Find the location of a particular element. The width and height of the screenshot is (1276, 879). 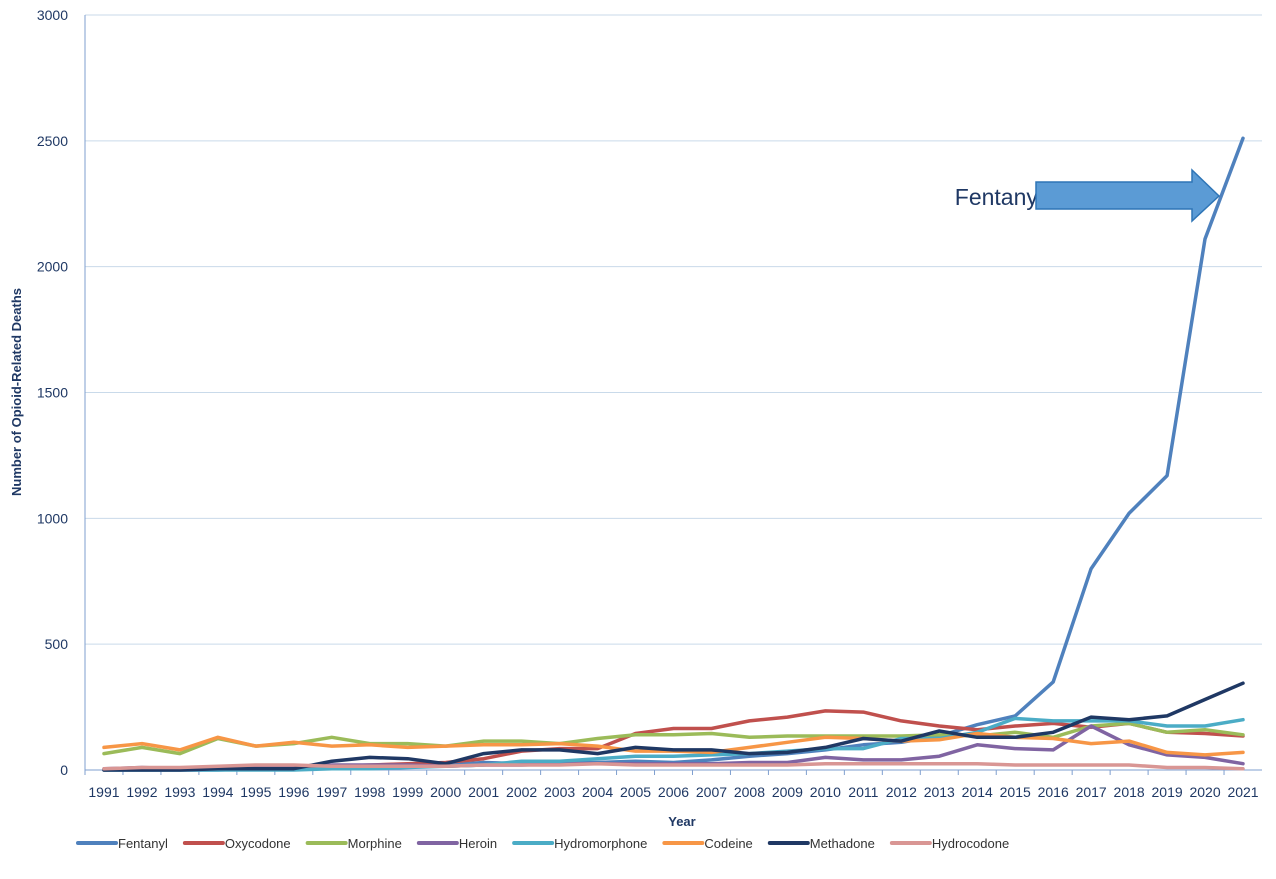

x-tick-label: 1999 is located at coordinates (407, 792).